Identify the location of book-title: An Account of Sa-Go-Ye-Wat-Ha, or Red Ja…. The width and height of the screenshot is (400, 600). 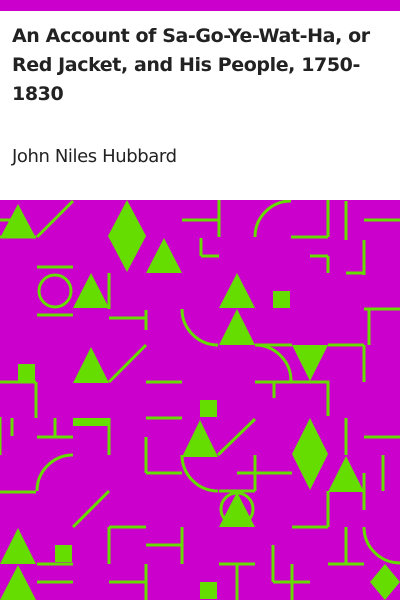
(191, 65).